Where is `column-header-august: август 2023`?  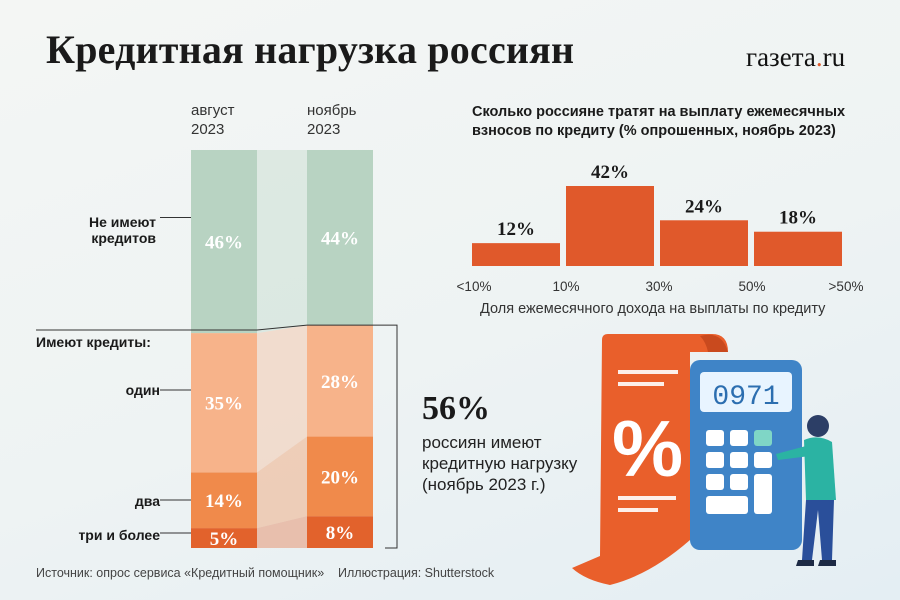 column-header-august: август 2023 is located at coordinates (212, 120).